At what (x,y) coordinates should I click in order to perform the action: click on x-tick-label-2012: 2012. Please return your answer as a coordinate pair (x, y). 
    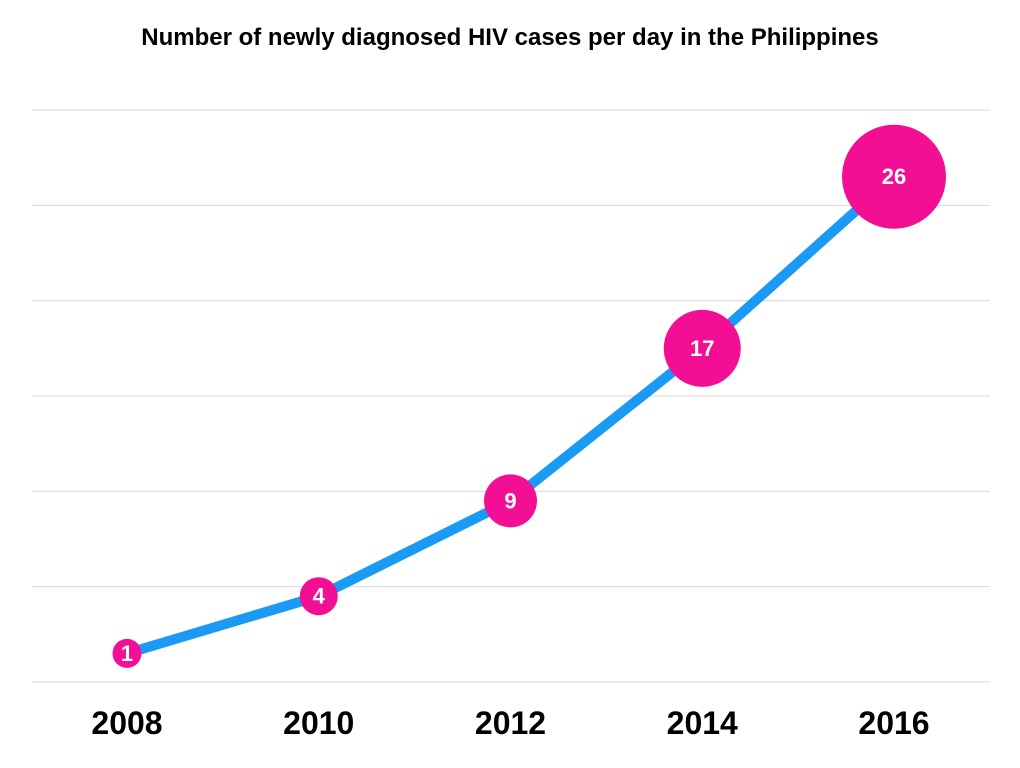
    Looking at the image, I should click on (510, 723).